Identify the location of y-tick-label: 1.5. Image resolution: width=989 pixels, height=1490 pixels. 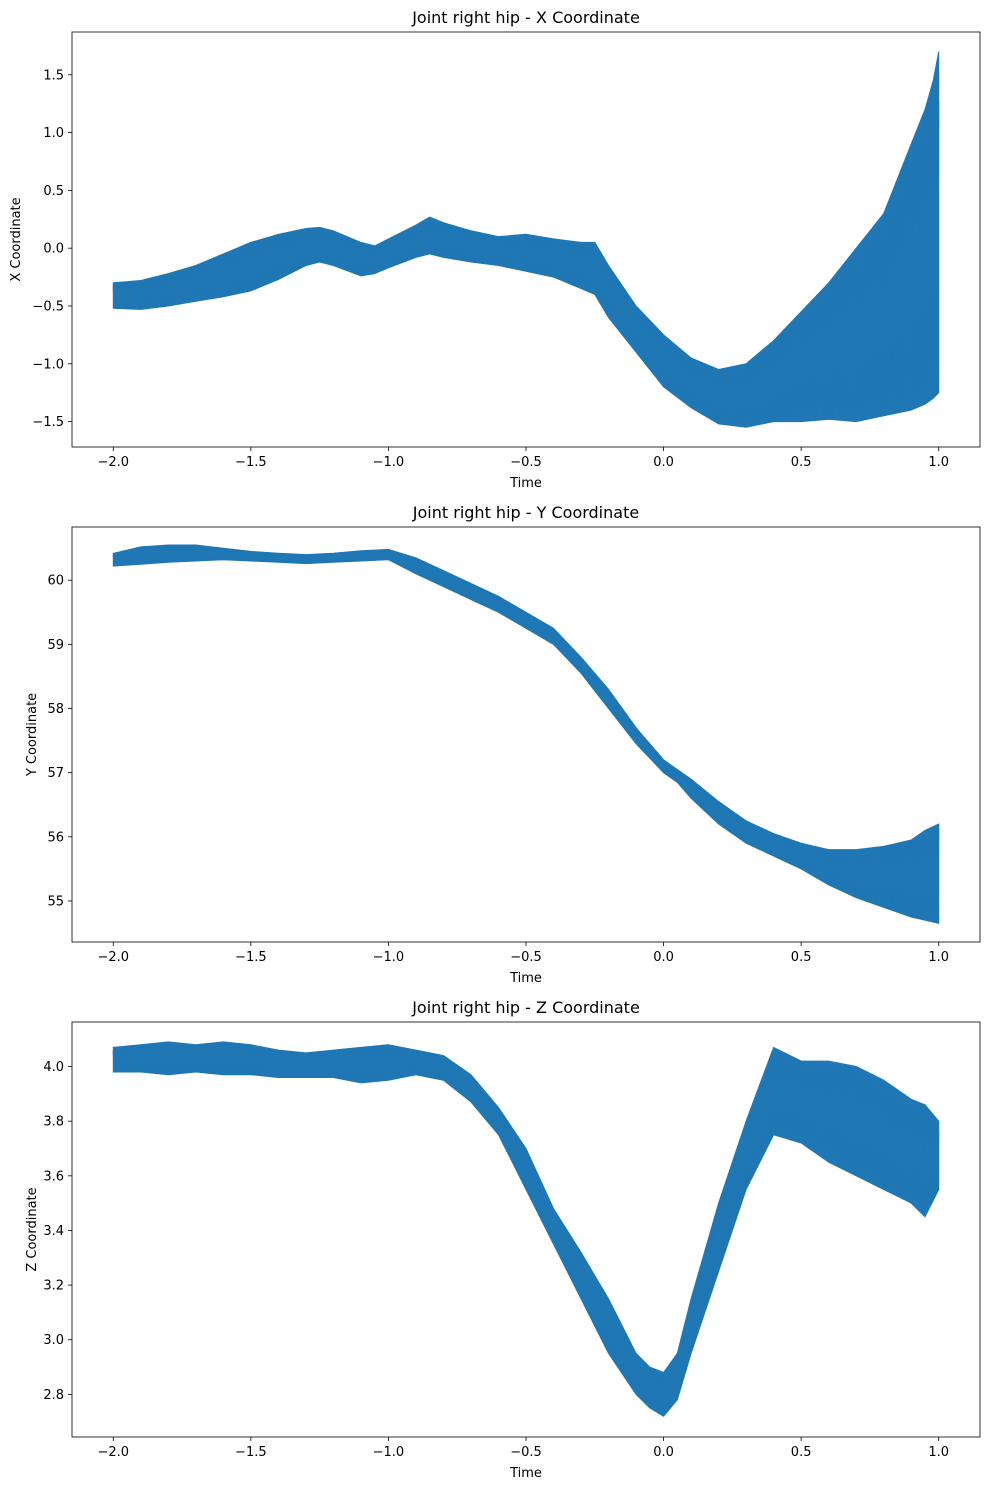
(53, 75).